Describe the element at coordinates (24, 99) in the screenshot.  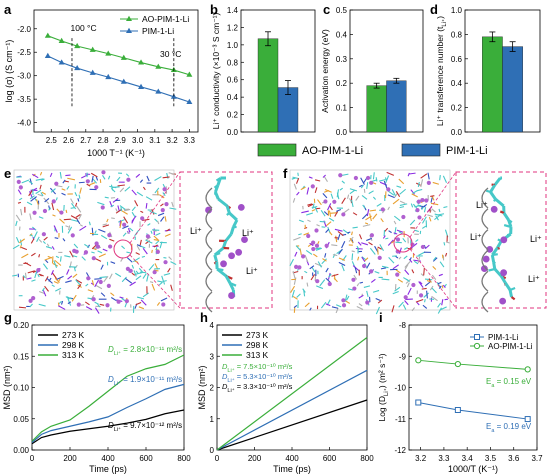
I see `y-tick-label: -3.5` at that location.